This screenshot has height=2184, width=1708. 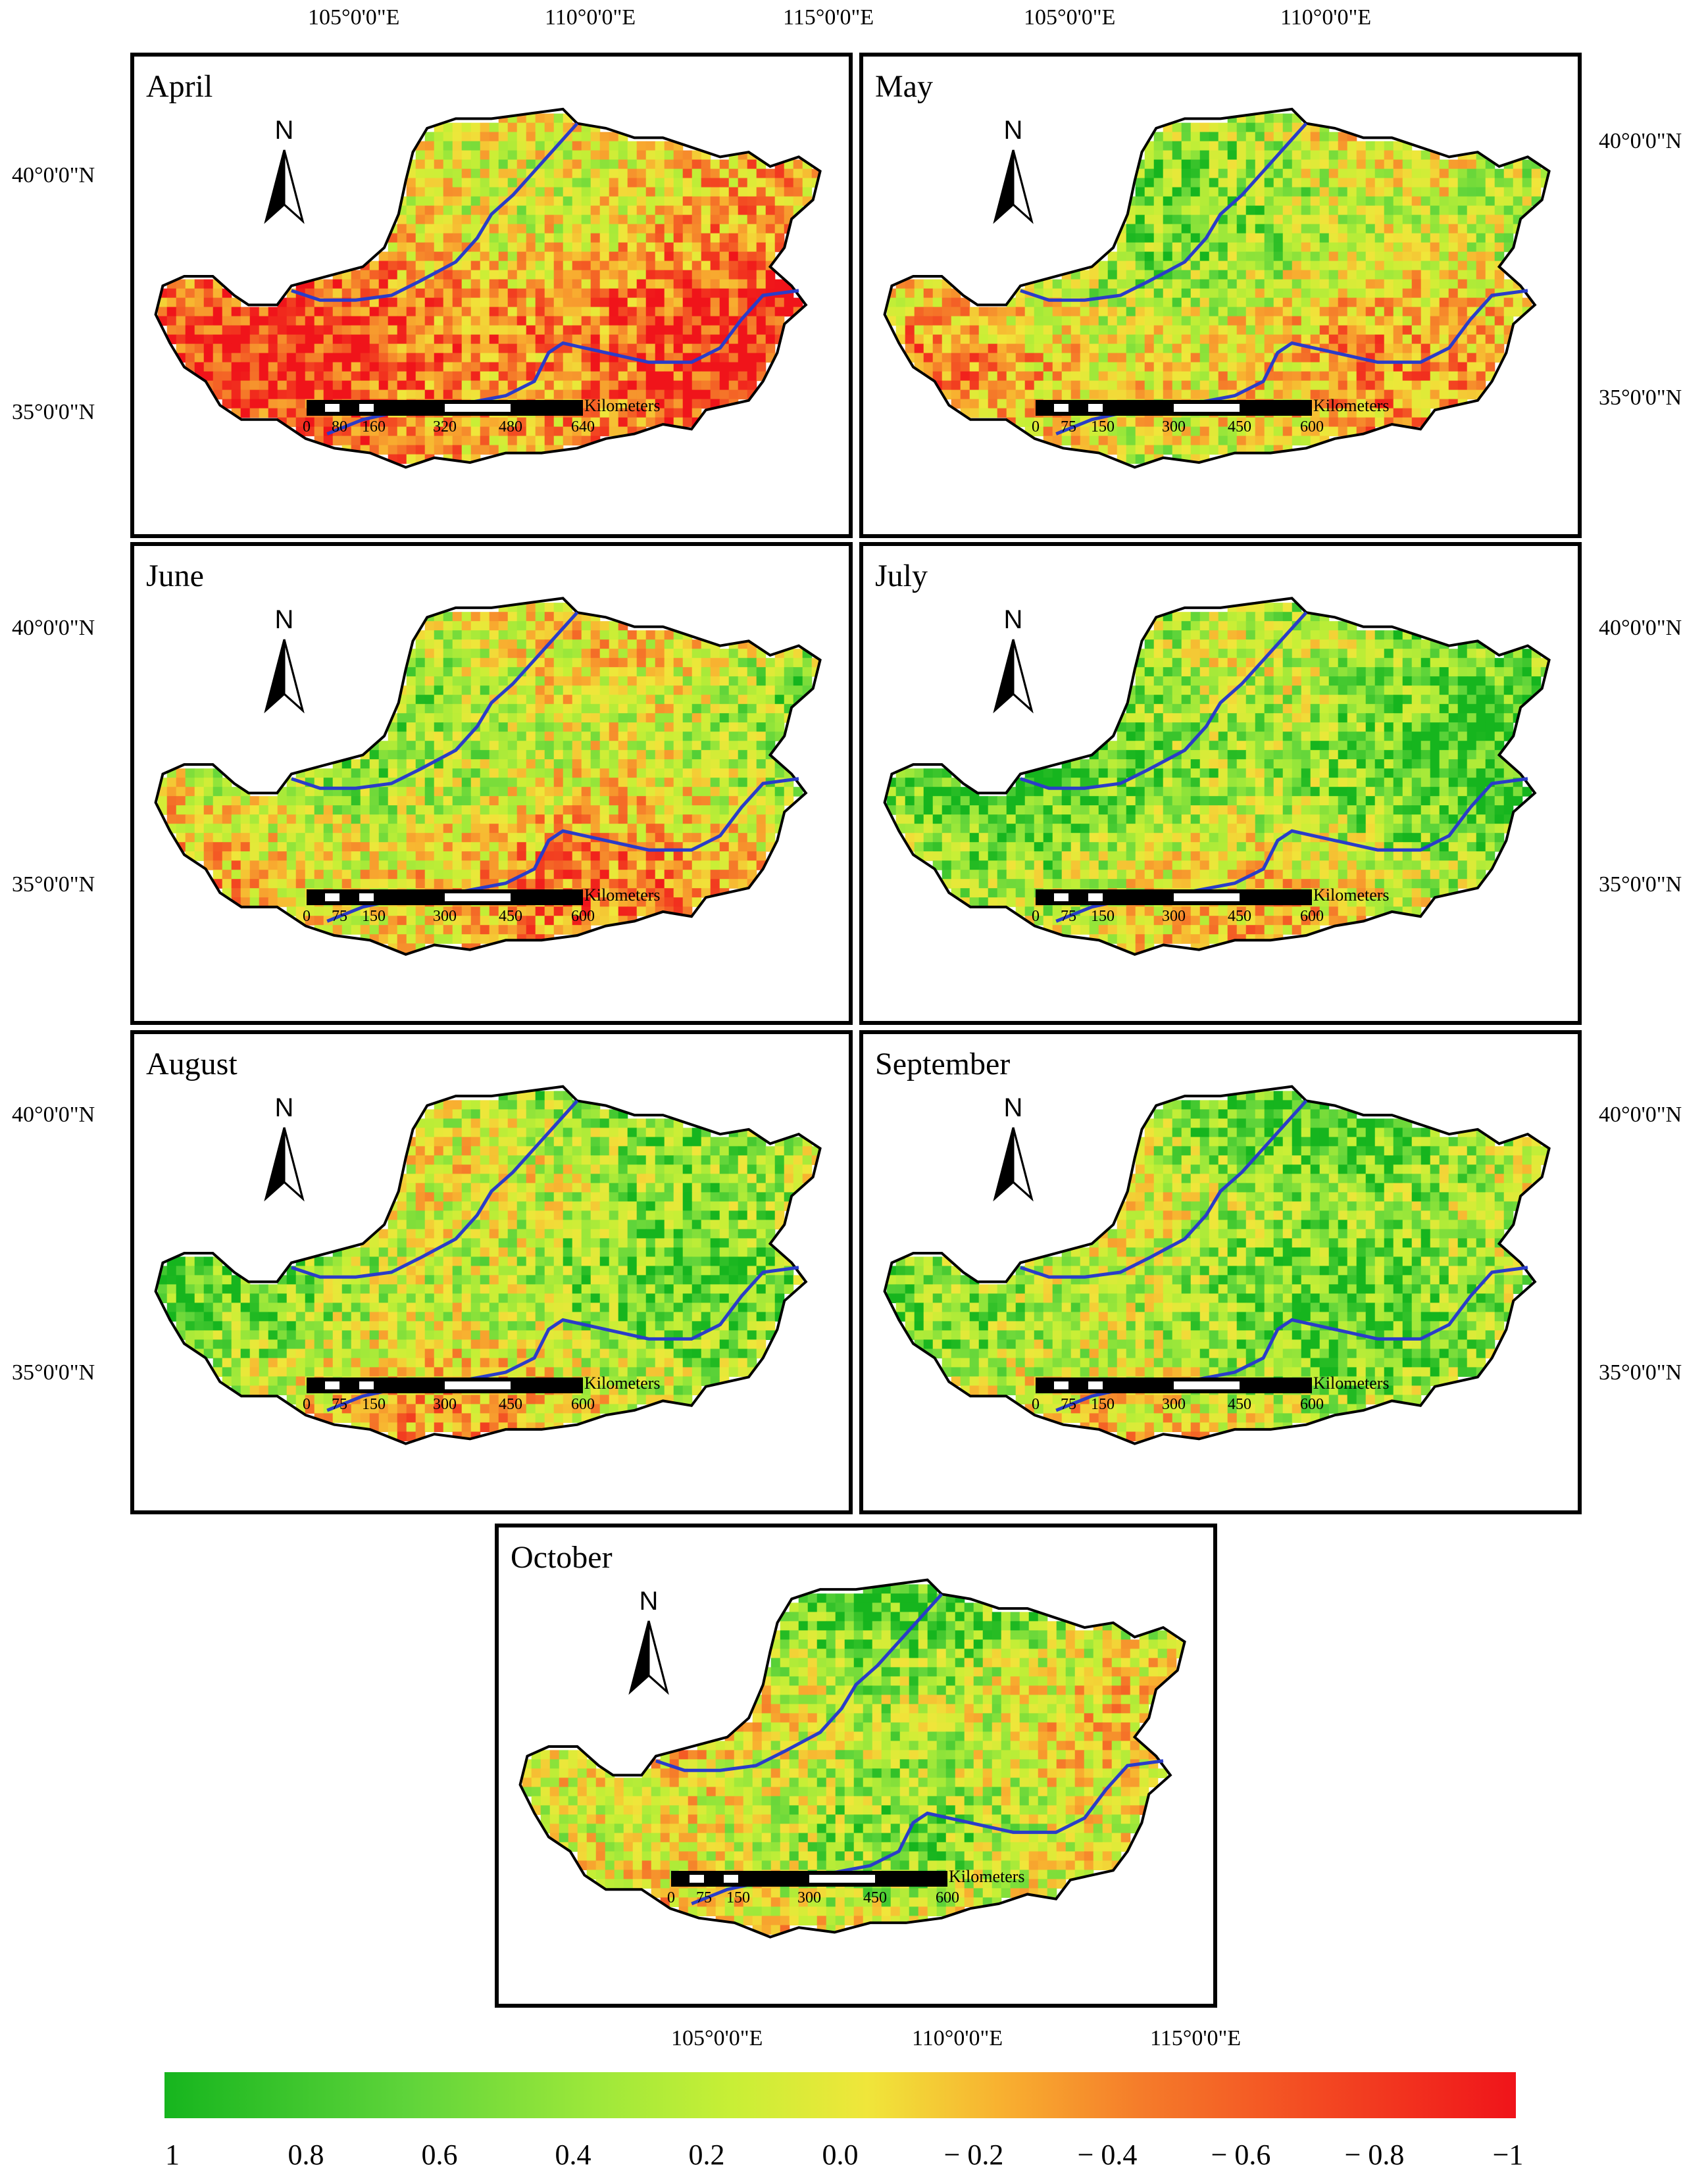 What do you see at coordinates (1107, 2155) in the screenshot?
I see `legend-tick-label: − 0.4` at bounding box center [1107, 2155].